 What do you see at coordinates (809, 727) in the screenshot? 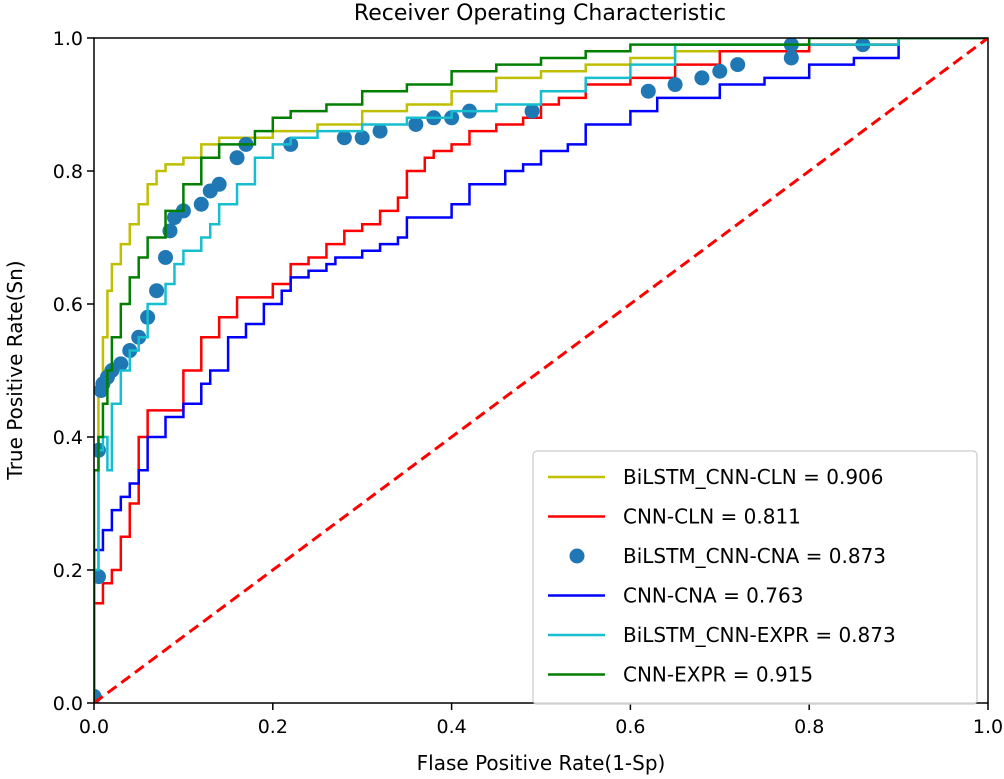
I see `x-tick-label: 0.8` at bounding box center [809, 727].